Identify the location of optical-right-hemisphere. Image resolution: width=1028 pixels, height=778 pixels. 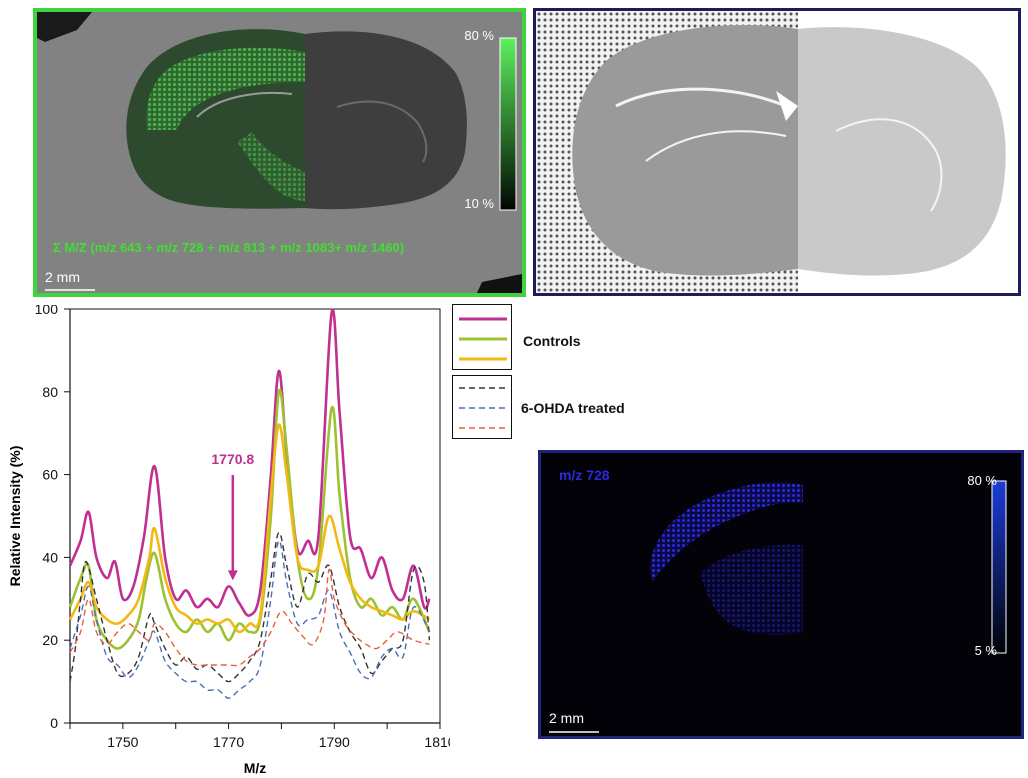
(902, 151).